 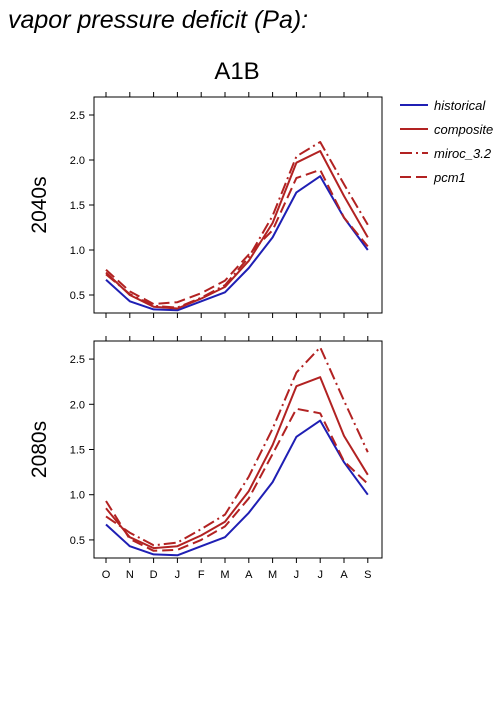 What do you see at coordinates (449, 177) in the screenshot?
I see `legend-label: pcm1` at bounding box center [449, 177].